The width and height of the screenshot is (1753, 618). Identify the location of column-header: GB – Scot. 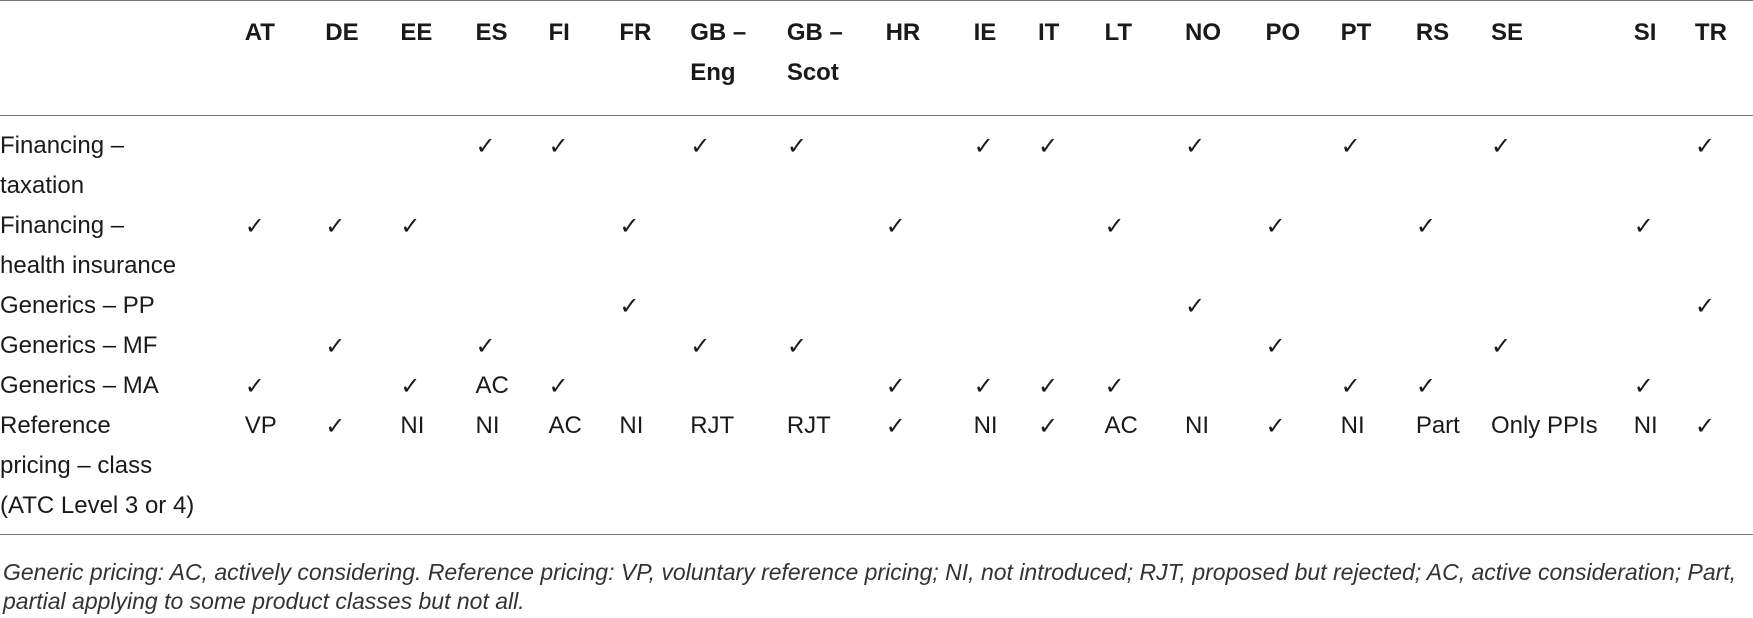
(814, 52).